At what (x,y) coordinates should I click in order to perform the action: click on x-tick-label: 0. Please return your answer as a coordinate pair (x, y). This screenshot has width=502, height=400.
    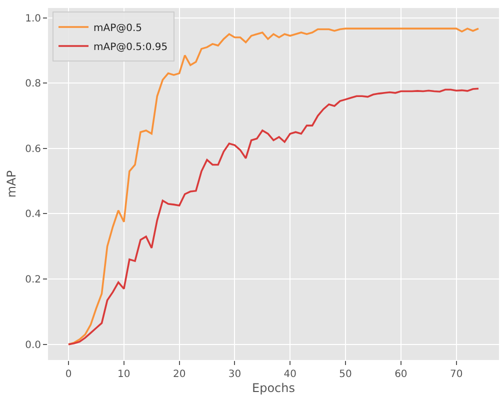
    Looking at the image, I should click on (68, 374).